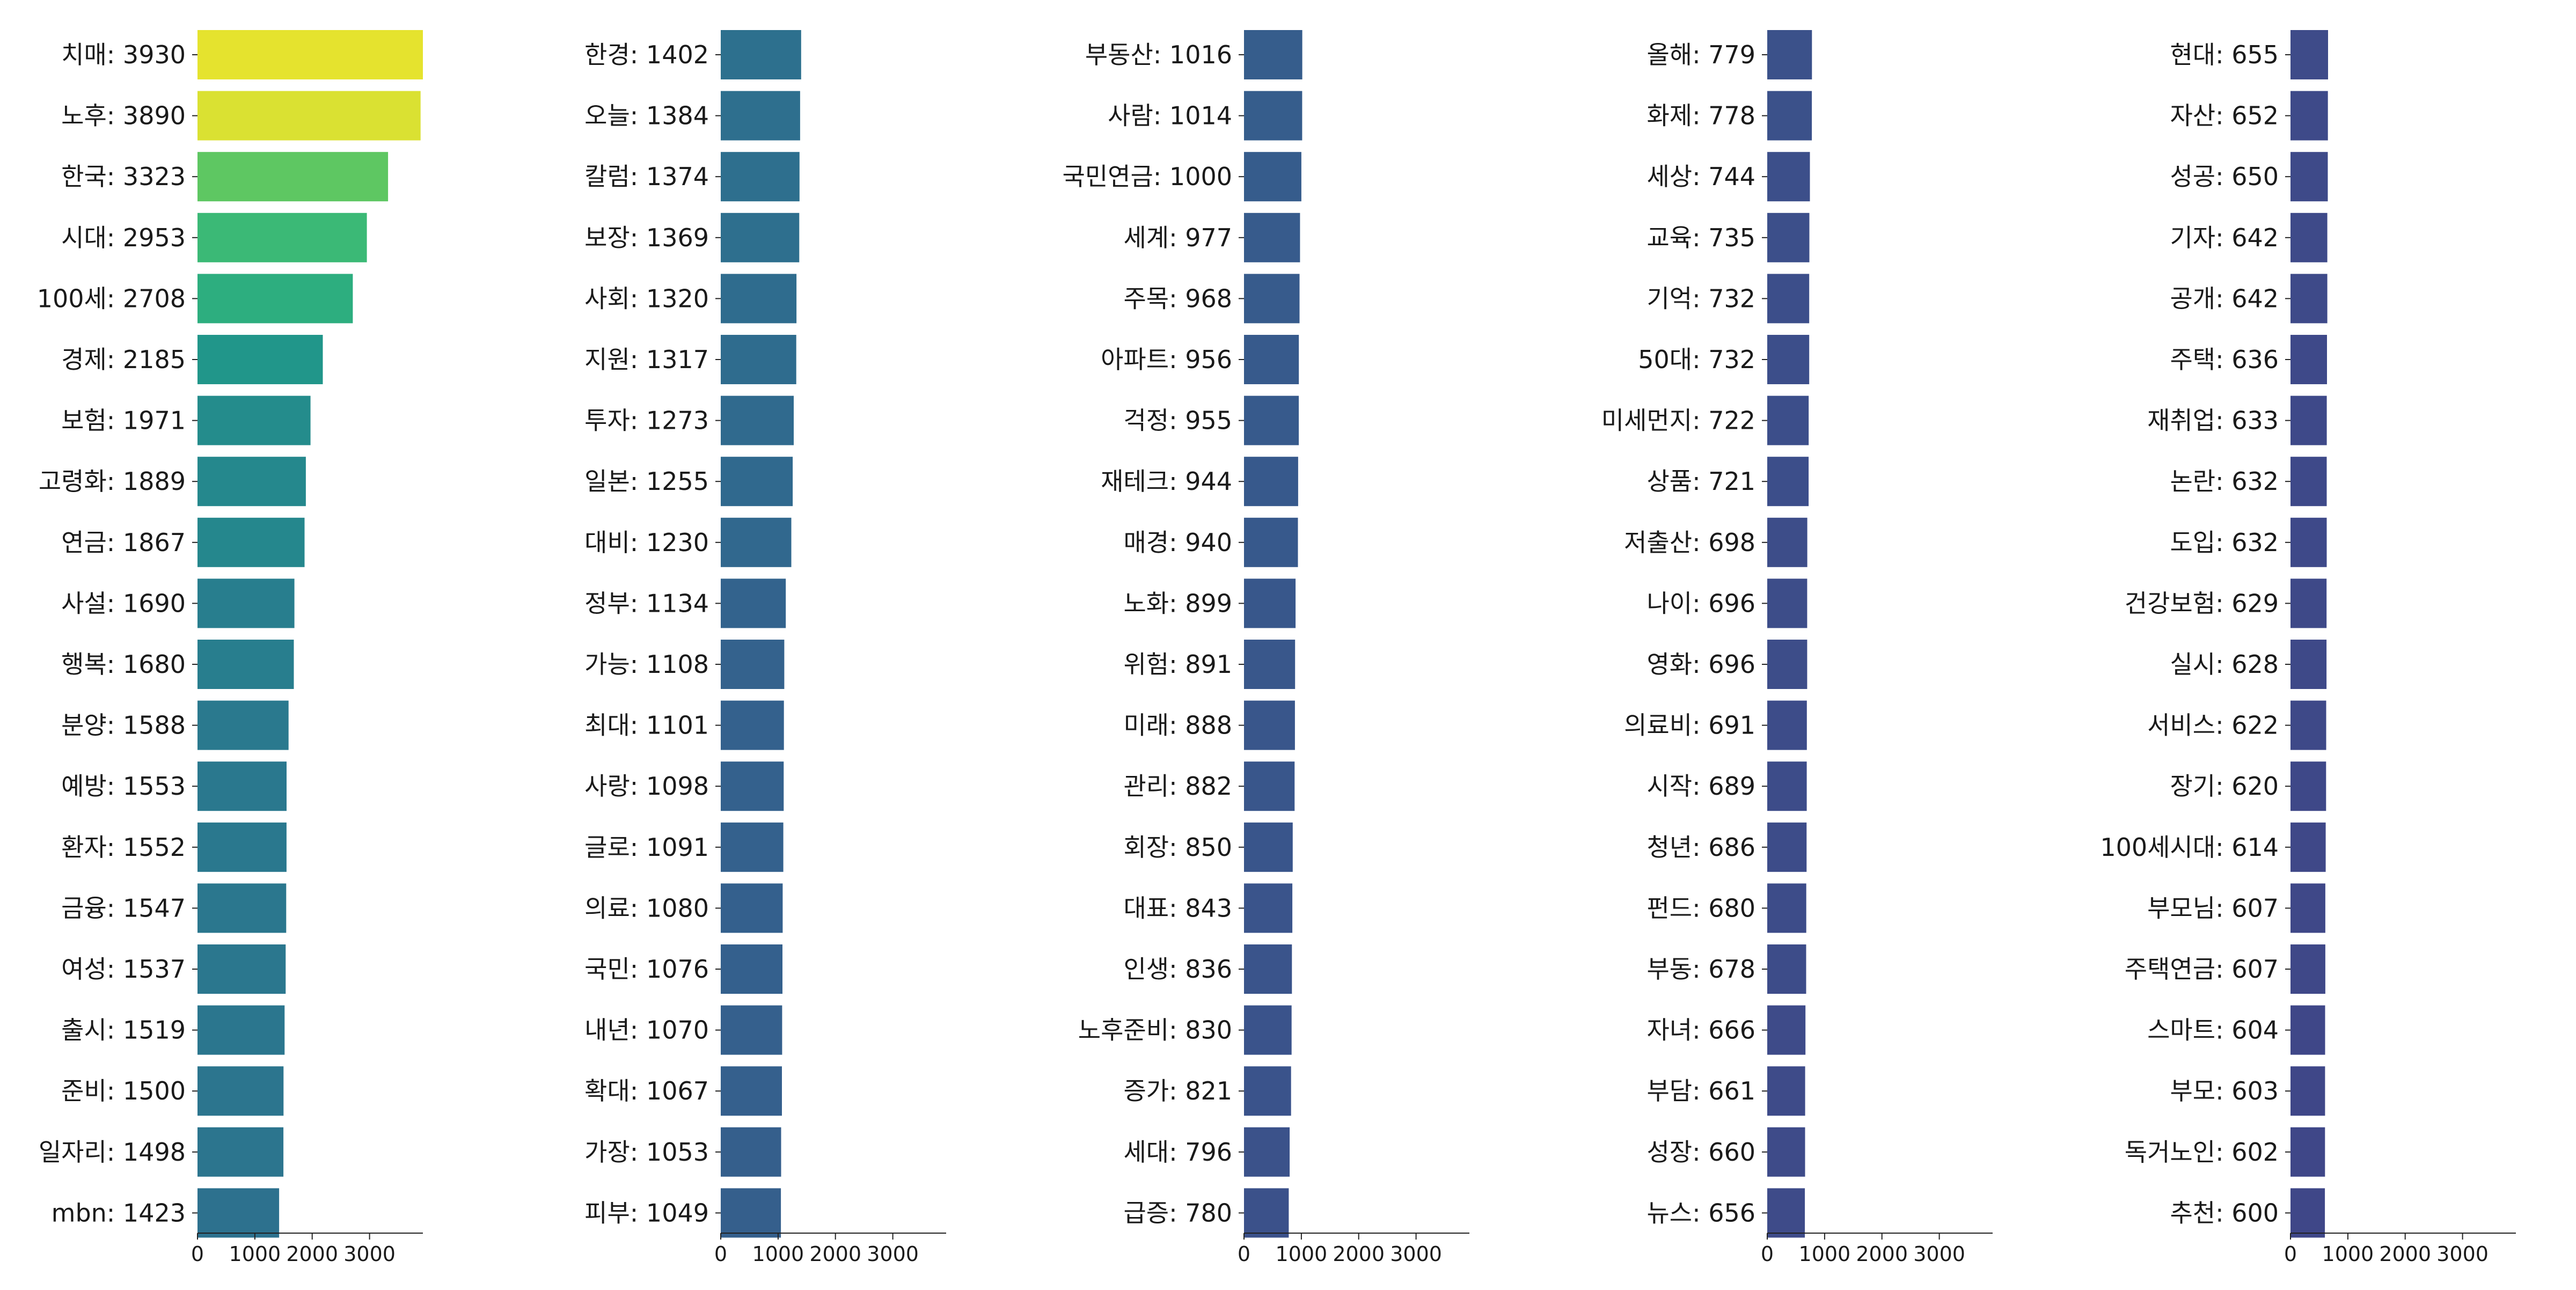 The width and height of the screenshot is (2576, 1290). What do you see at coordinates (2224, 176) in the screenshot?
I see `bar-label: 성공: 650` at bounding box center [2224, 176].